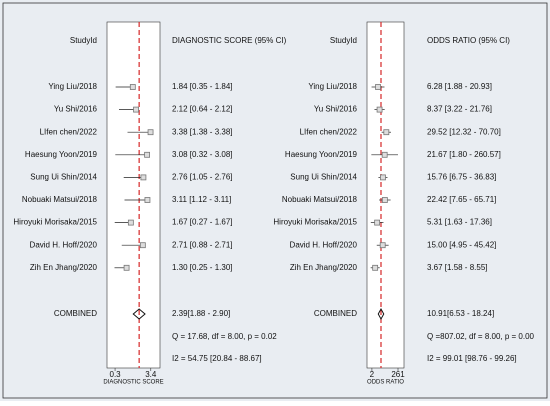  Describe the element at coordinates (201, 199) in the screenshot. I see `value-label: 3.11 [1.12 - 3.11]` at that location.